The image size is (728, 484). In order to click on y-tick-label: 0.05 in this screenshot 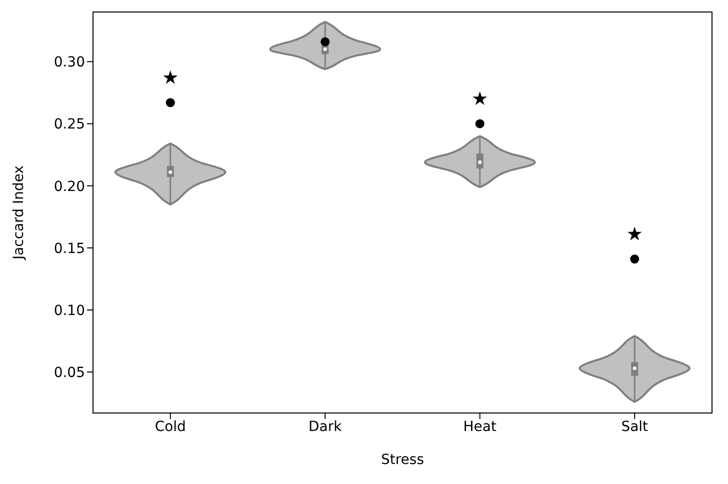, I will do `click(69, 373)`.